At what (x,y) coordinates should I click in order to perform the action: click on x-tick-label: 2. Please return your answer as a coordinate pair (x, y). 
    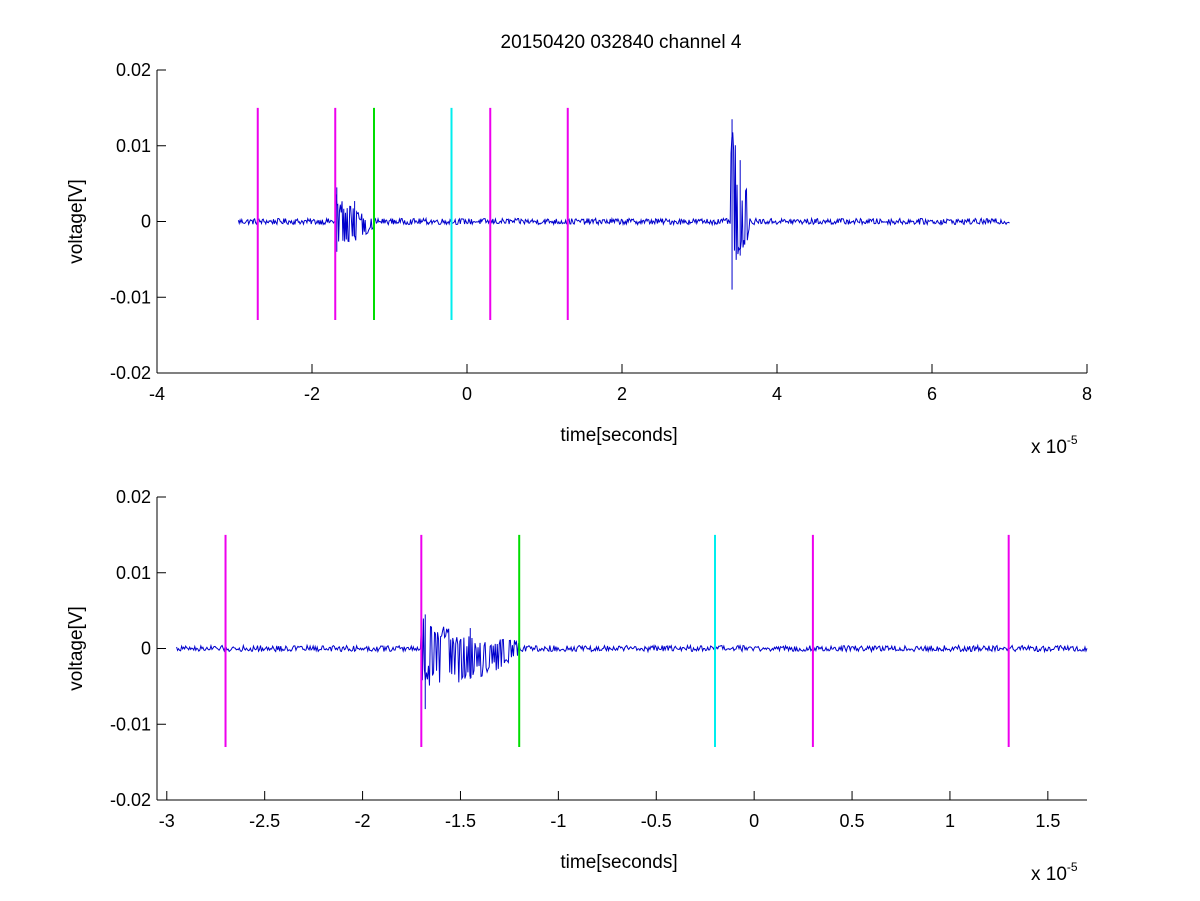
    Looking at the image, I should click on (622, 394).